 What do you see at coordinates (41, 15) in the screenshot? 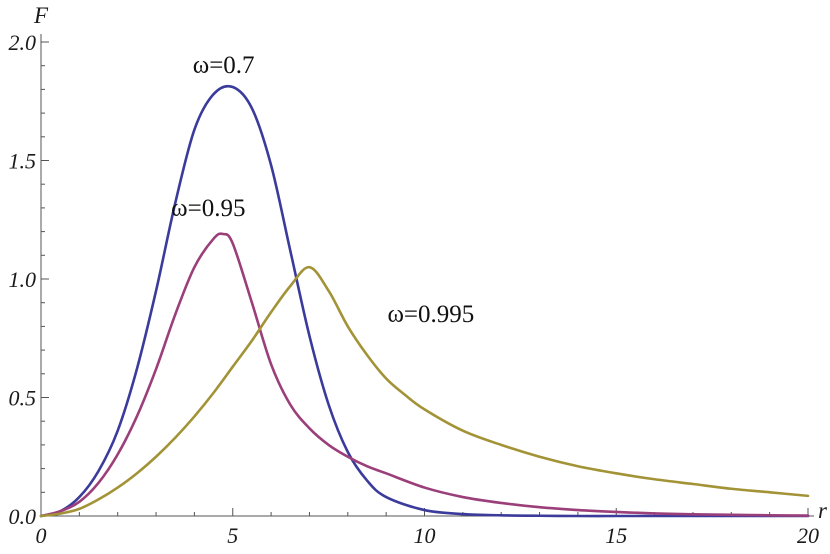
I see `y-axis-label: F` at bounding box center [41, 15].